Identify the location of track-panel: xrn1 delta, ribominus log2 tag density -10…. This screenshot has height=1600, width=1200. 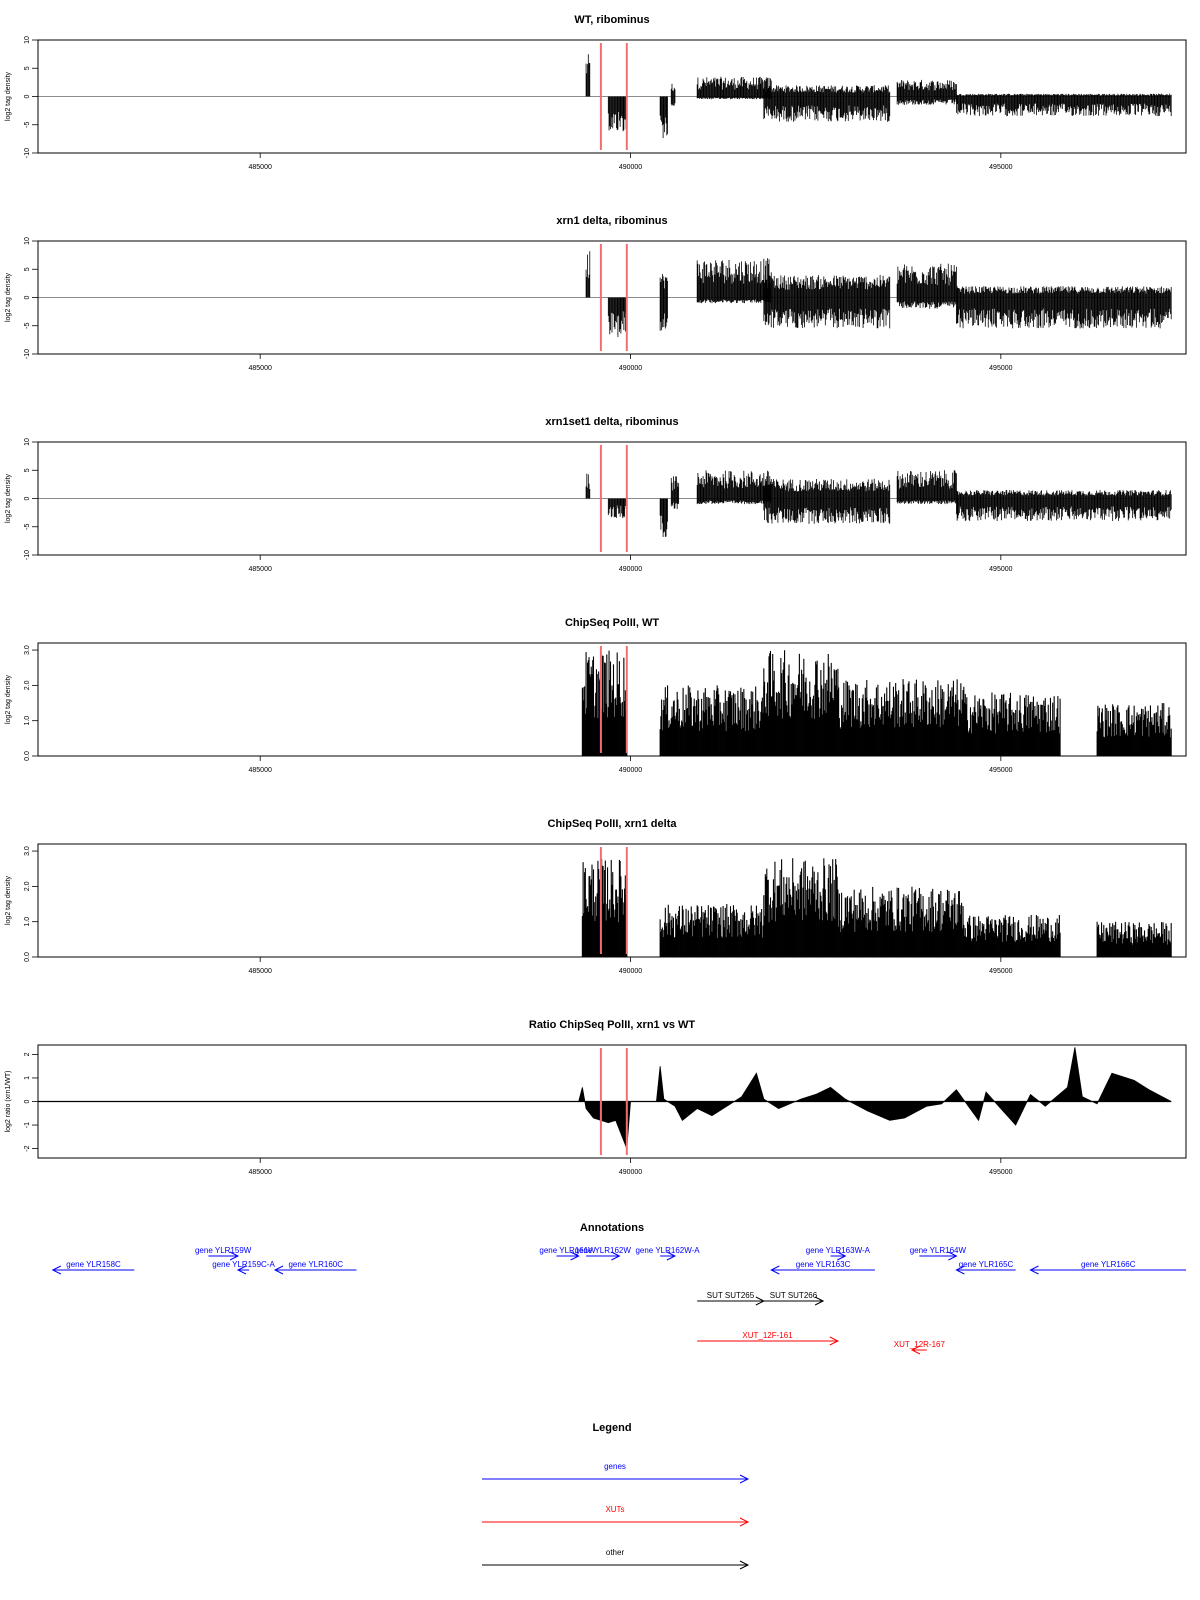
(596, 293).